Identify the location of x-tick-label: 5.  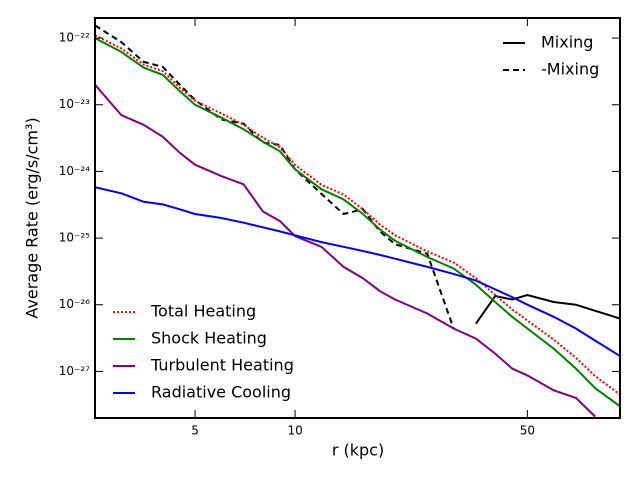
(195, 431).